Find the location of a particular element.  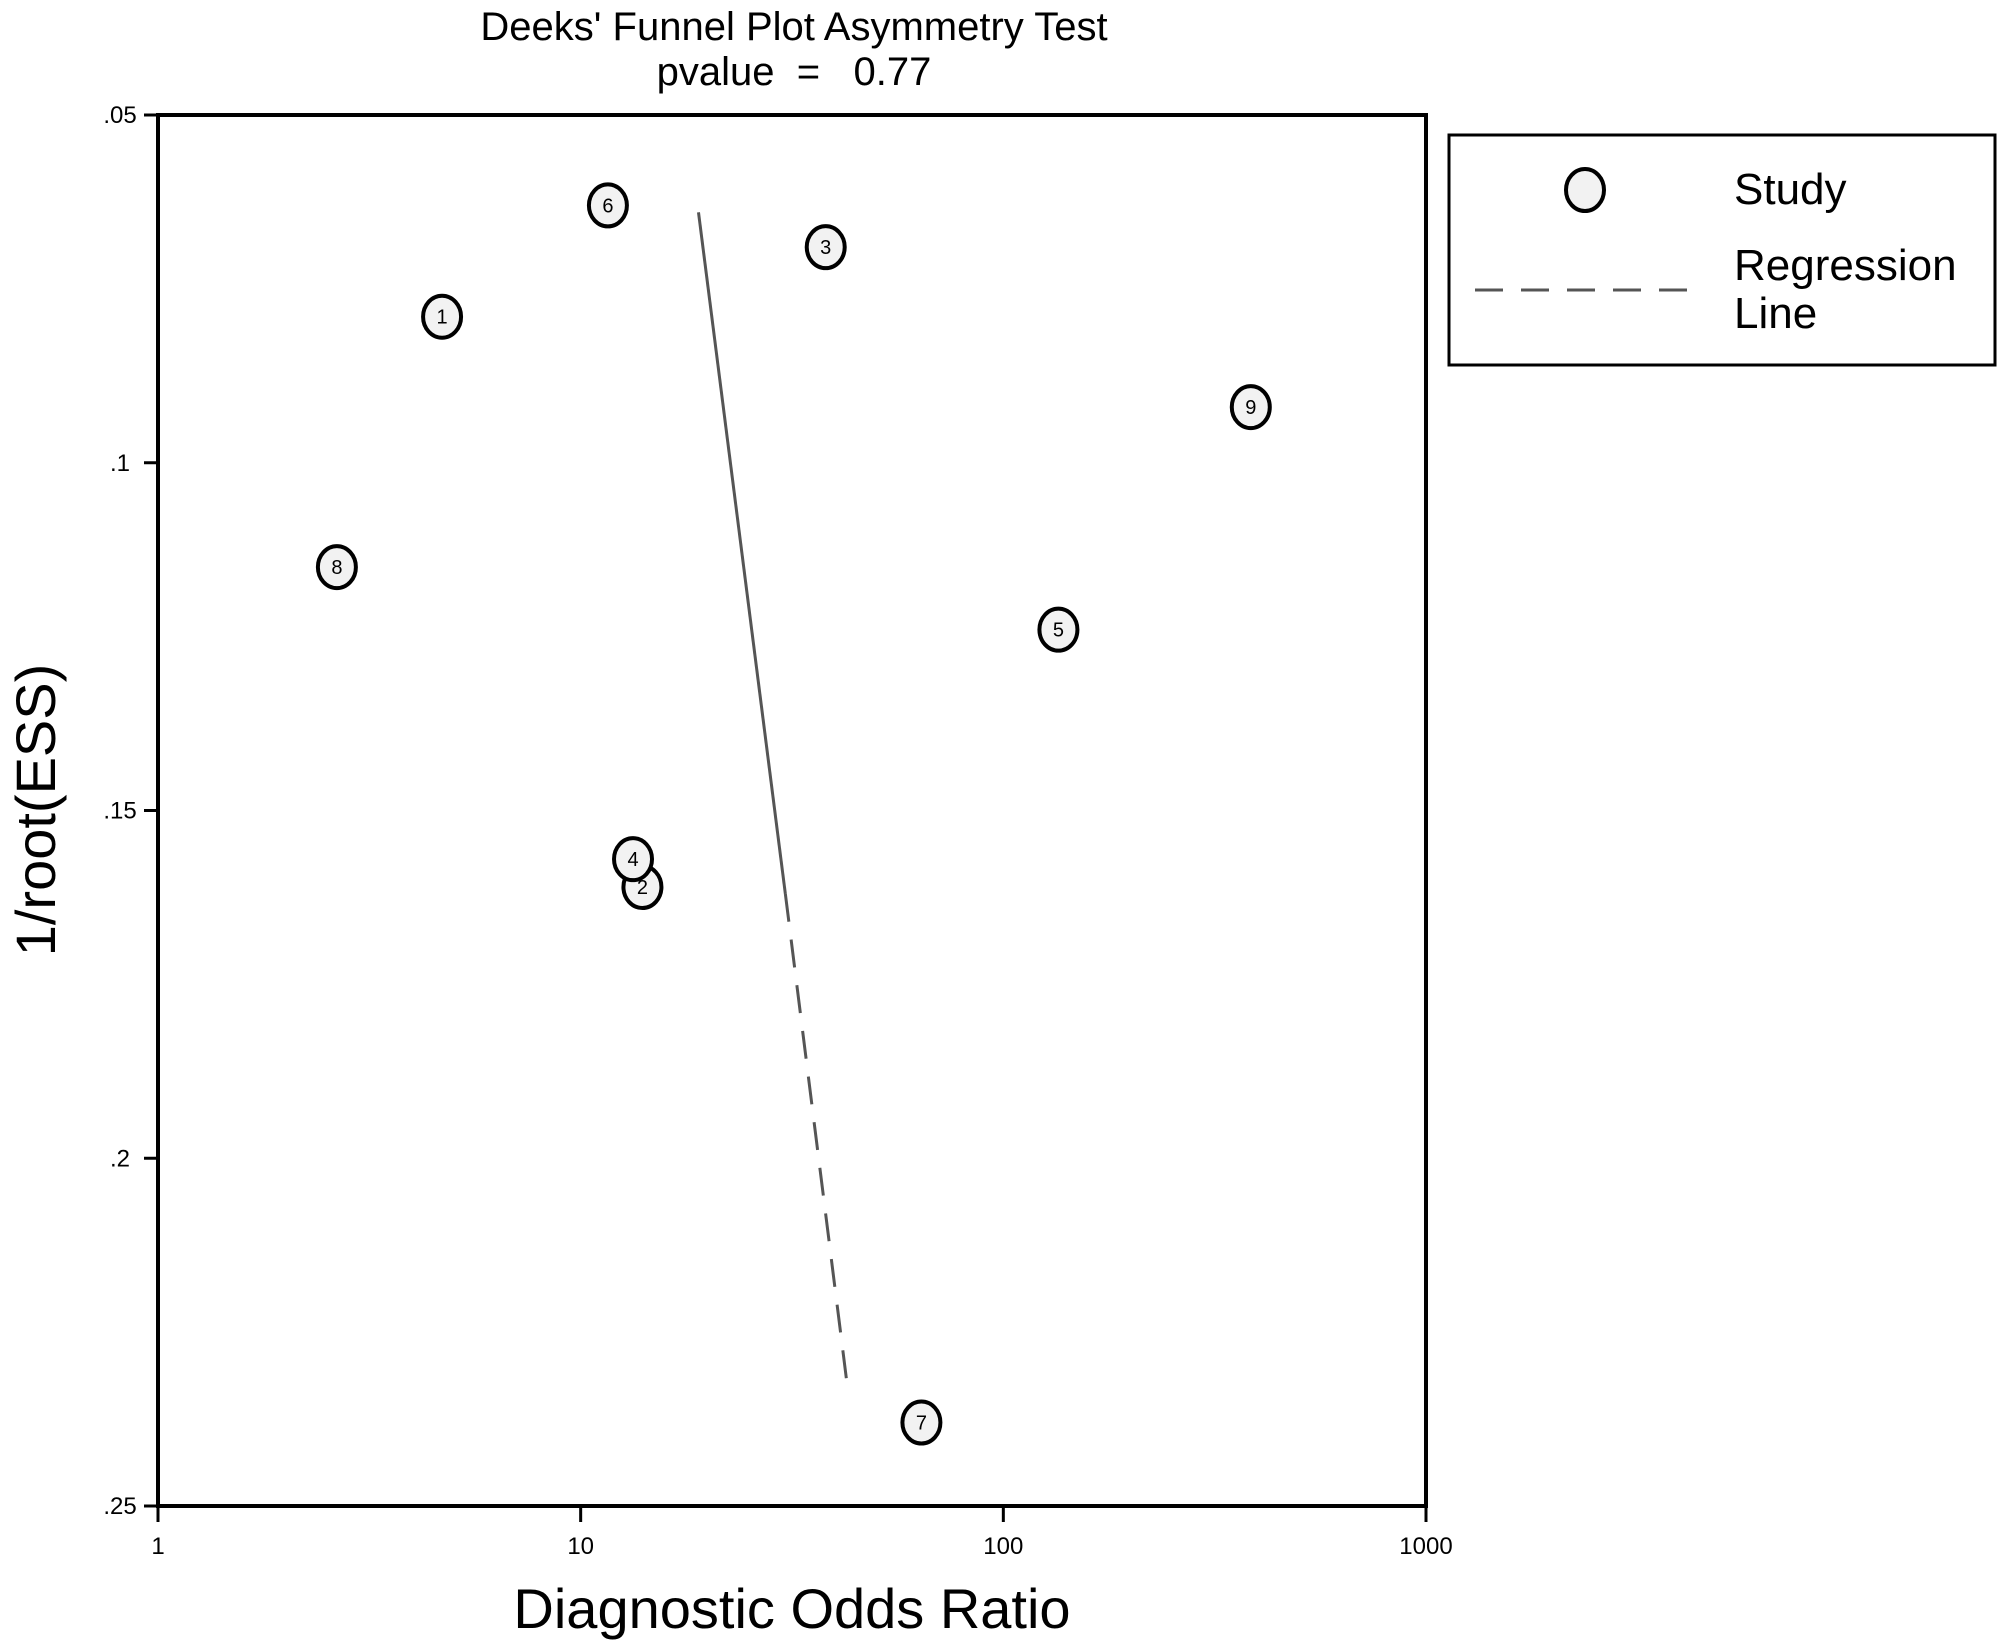

legend-box is located at coordinates (1722, 250).